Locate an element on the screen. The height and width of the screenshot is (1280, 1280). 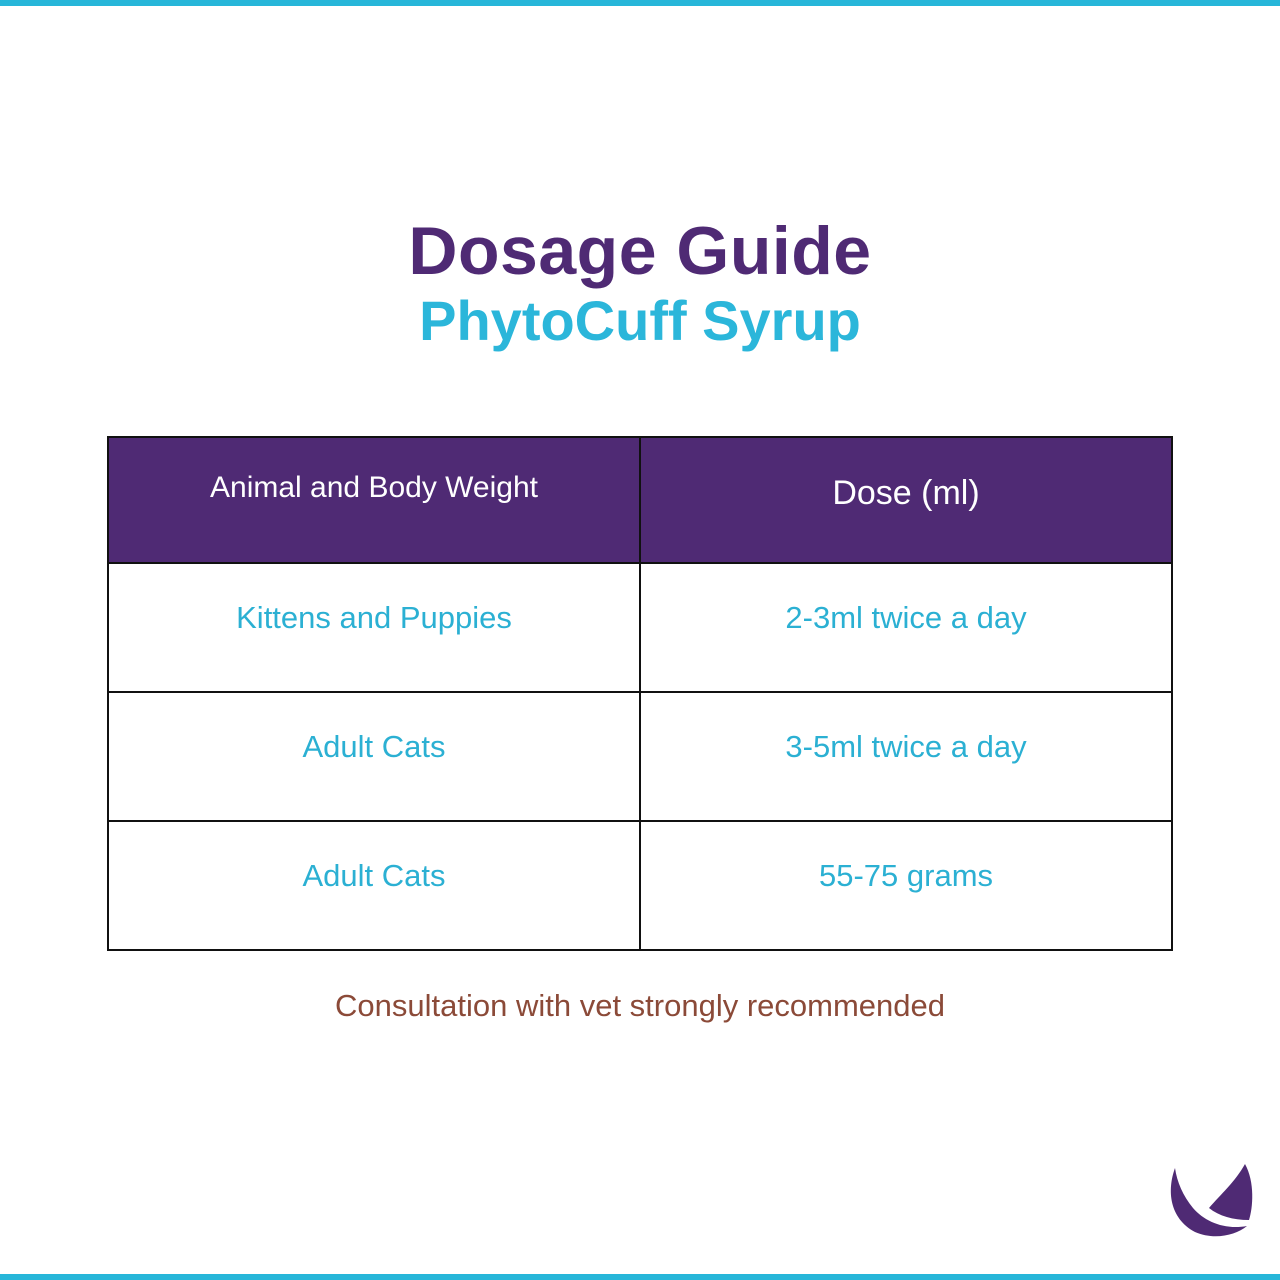
dose-cell: 55-75 grams is located at coordinates (906, 885).